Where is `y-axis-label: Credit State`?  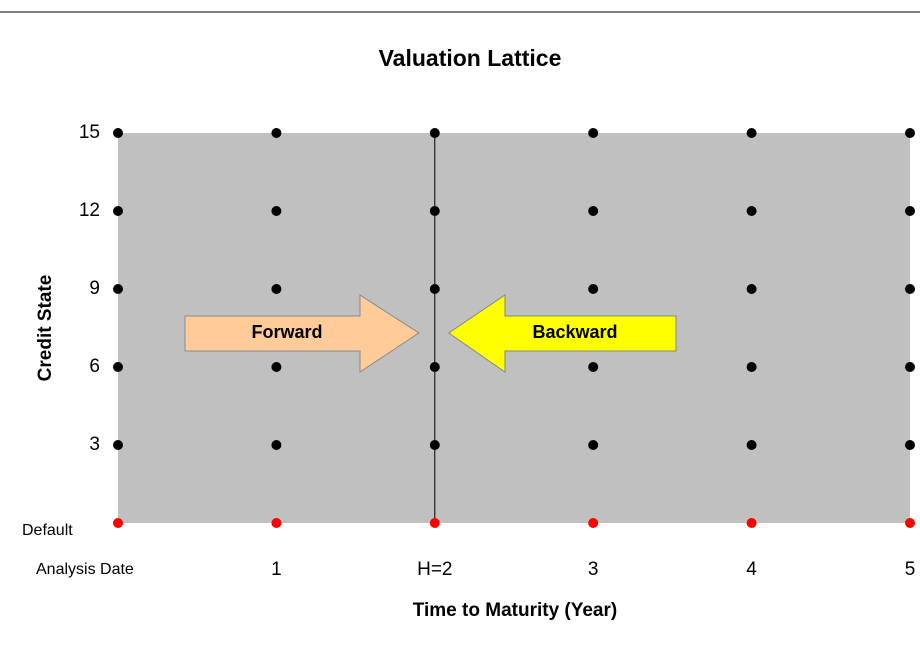 y-axis-label: Credit State is located at coordinates (45, 328).